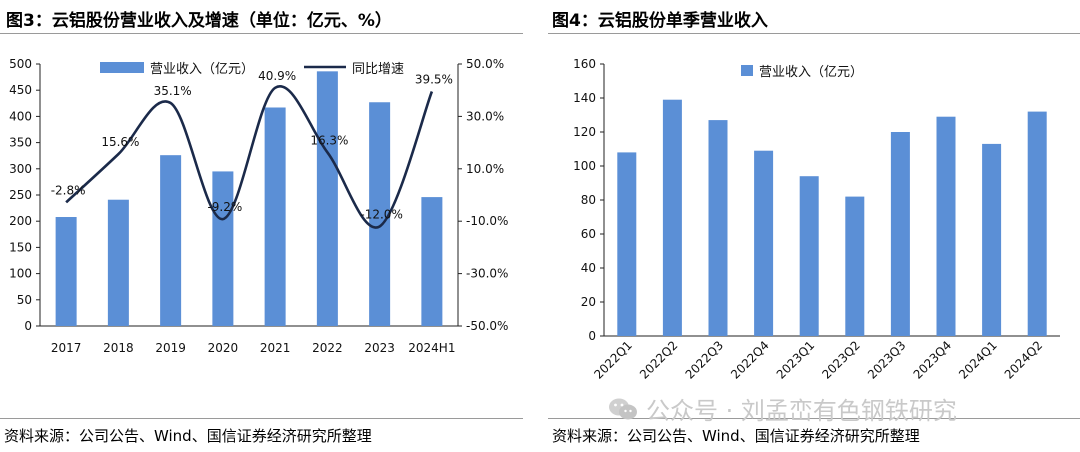  Describe the element at coordinates (275, 348) in the screenshot. I see `x-tick-label: 2021` at that location.